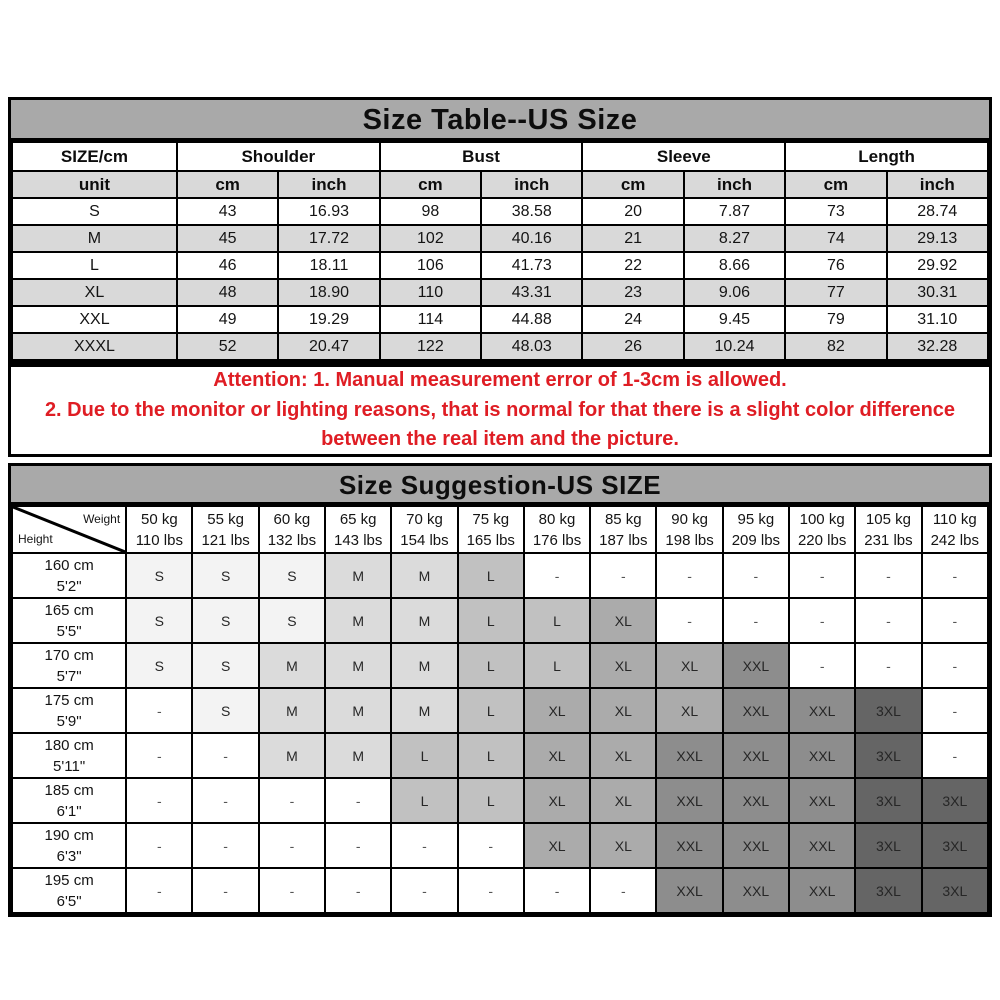  I want to click on weight-header-cell: 105 kg 231 lbs, so click(888, 529).